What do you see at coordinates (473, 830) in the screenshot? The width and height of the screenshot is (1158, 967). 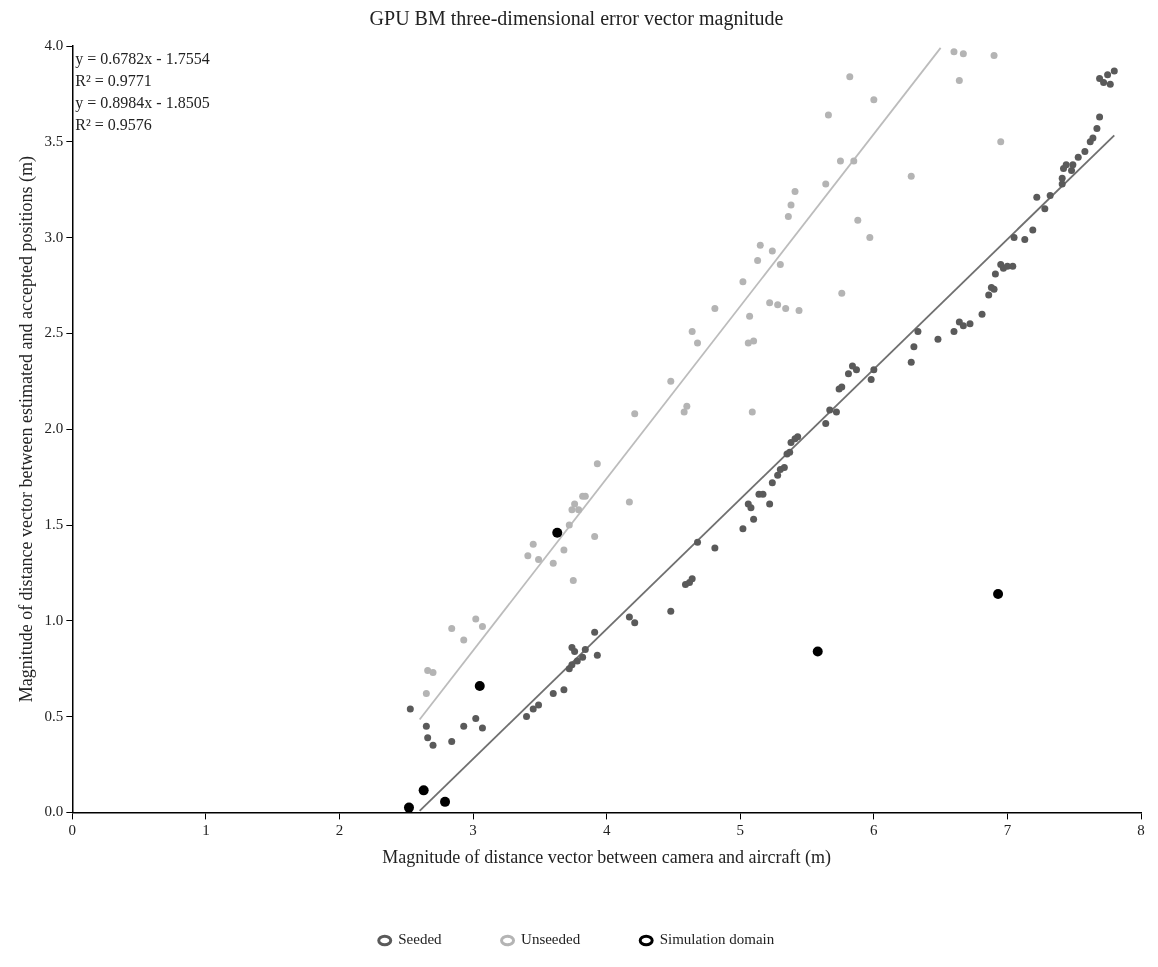 I see `x-tick-label: 3` at bounding box center [473, 830].